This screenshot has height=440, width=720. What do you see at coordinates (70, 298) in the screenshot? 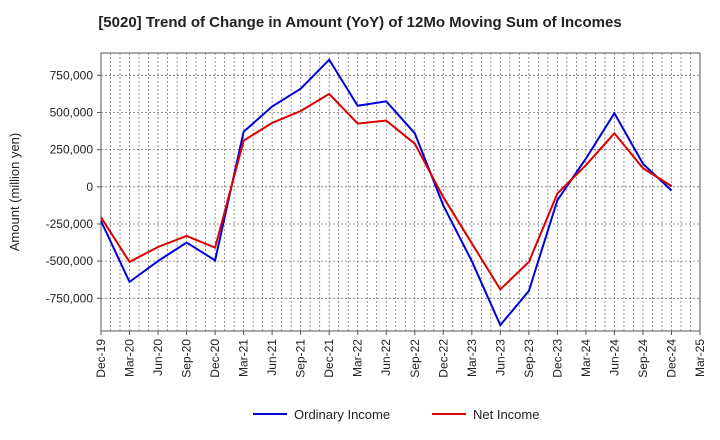
I see `y-tick-label: -750,000` at bounding box center [70, 298].